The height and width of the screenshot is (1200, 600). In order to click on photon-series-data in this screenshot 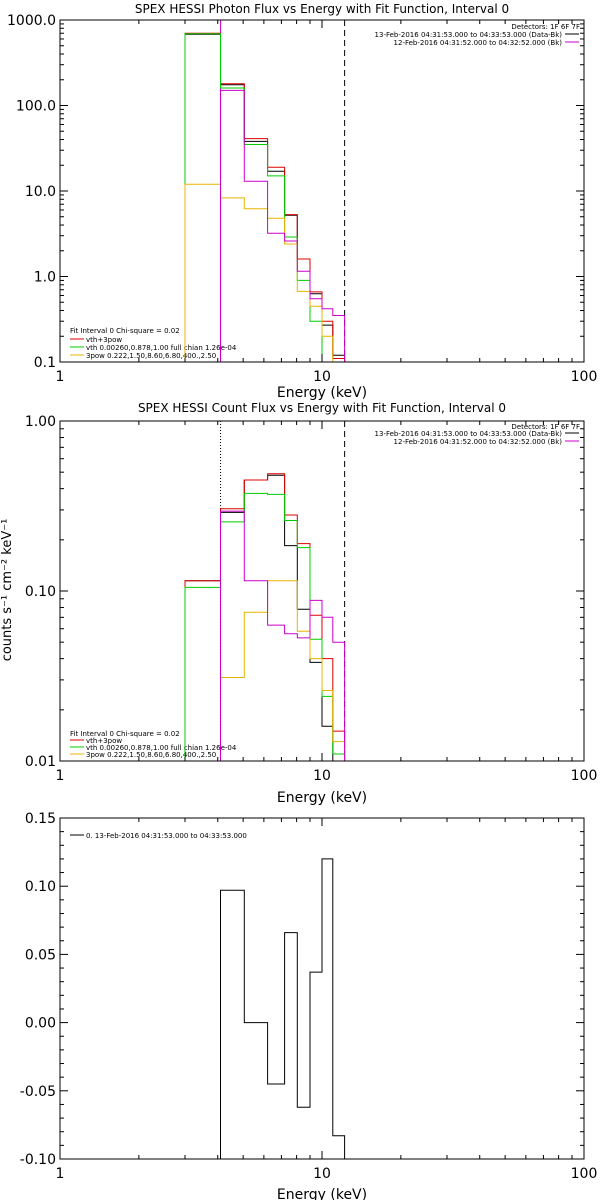, I will do `click(265, 197)`.